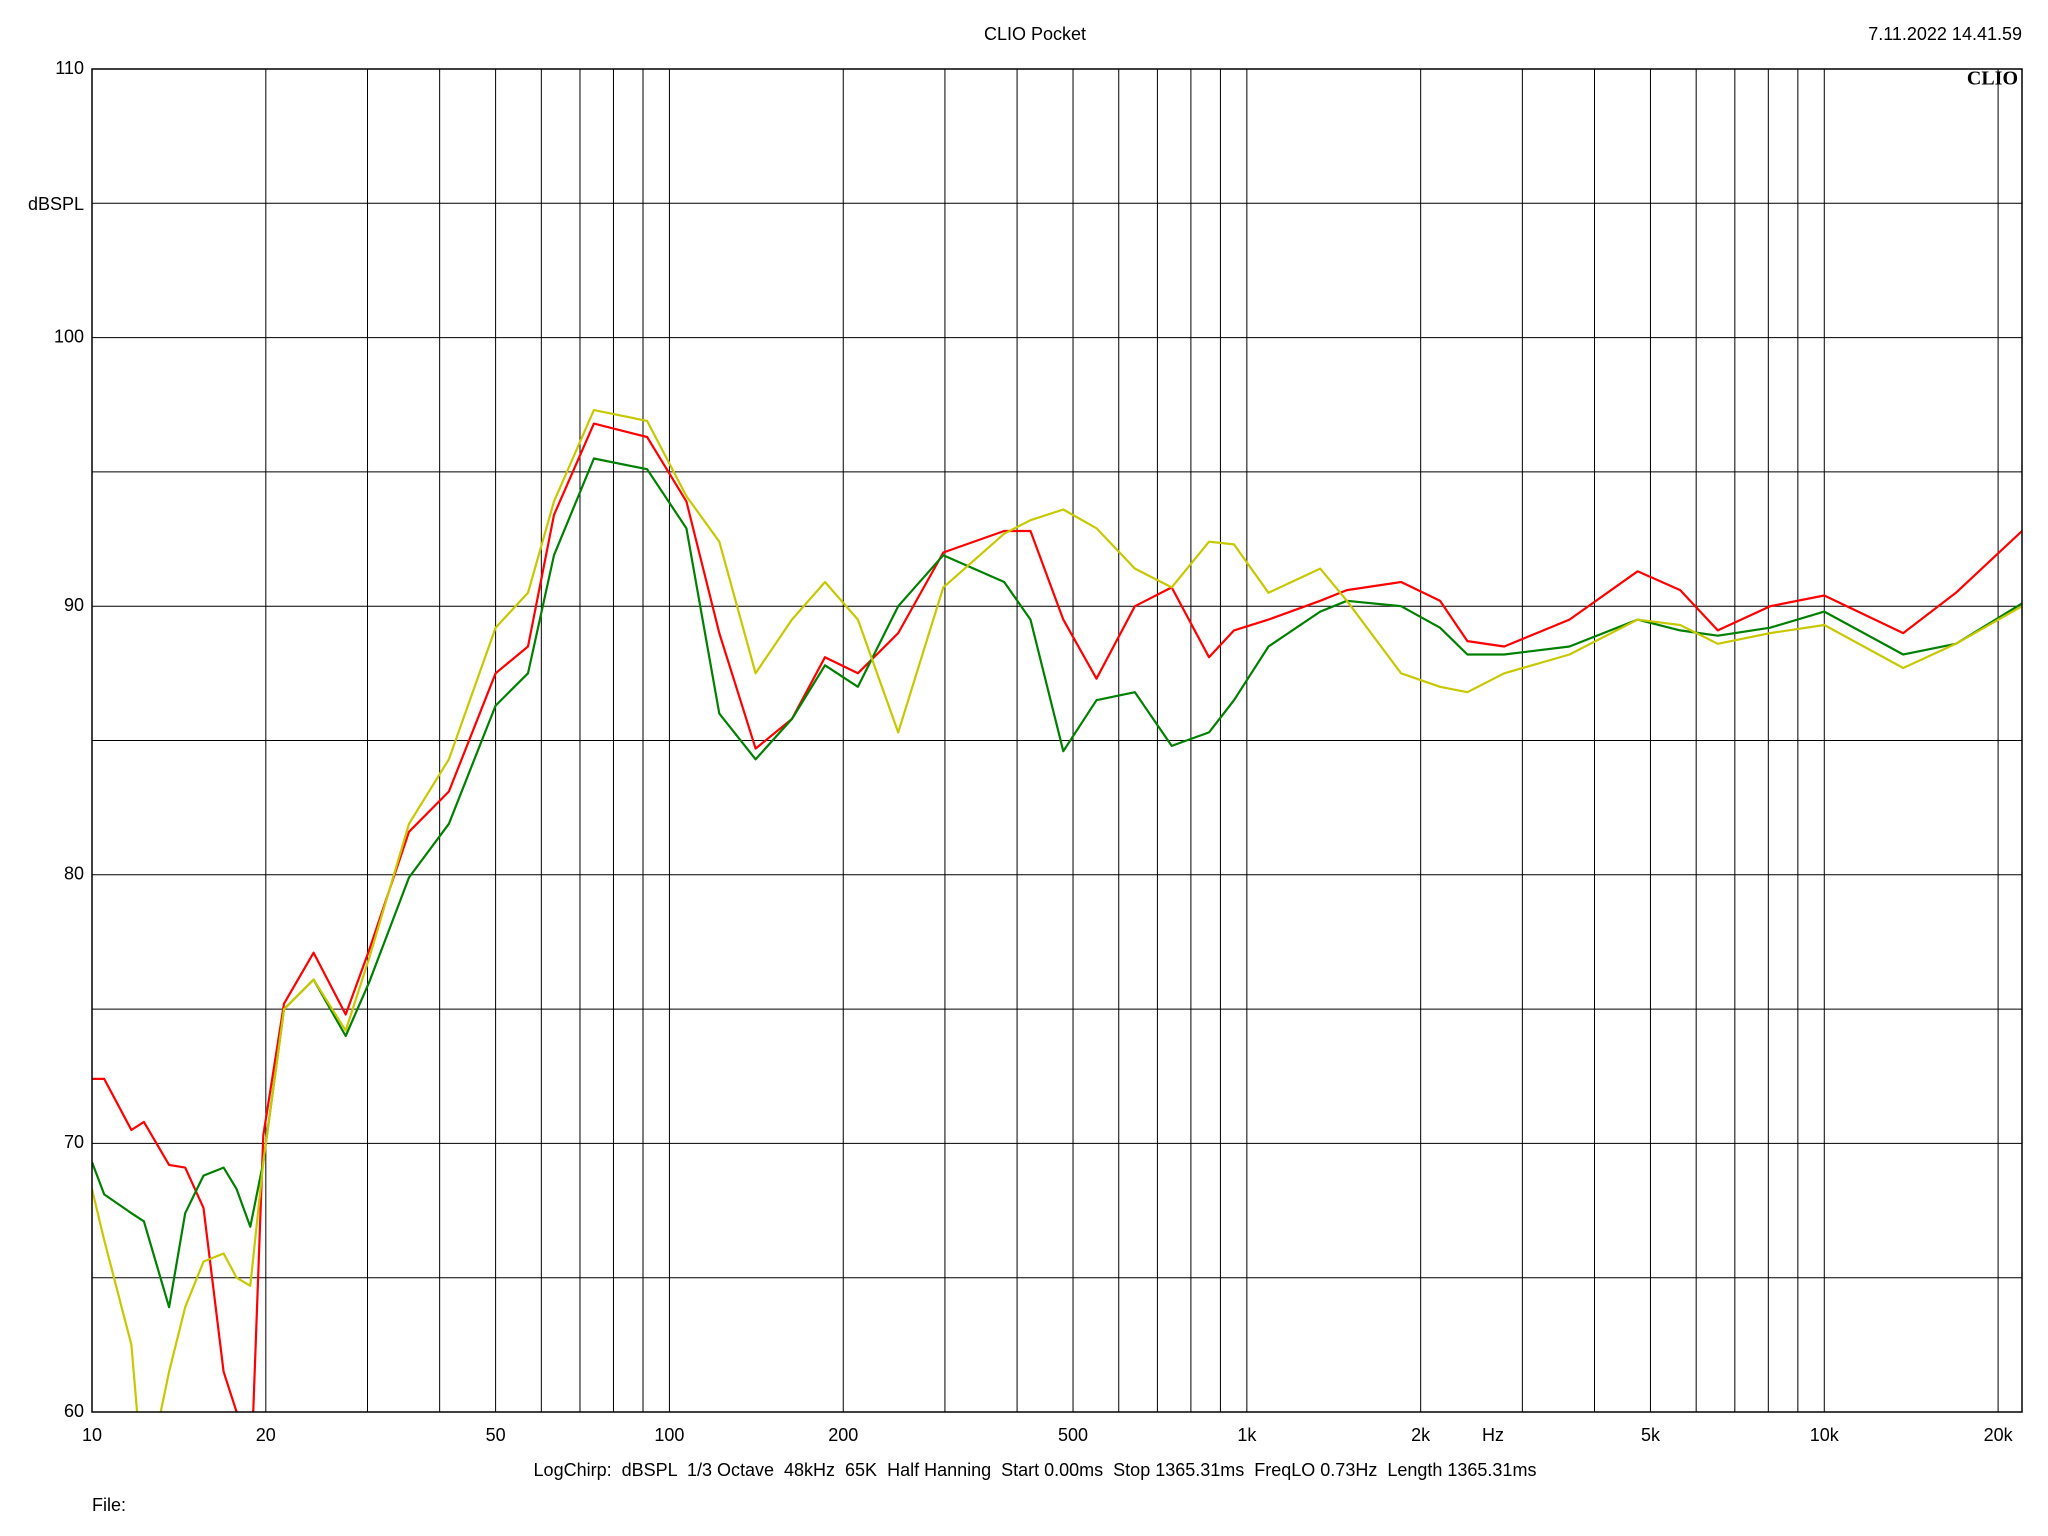 This screenshot has width=2048, height=1536. Describe the element at coordinates (1035, 34) in the screenshot. I see `chart-title: CLIO Pocket` at that location.